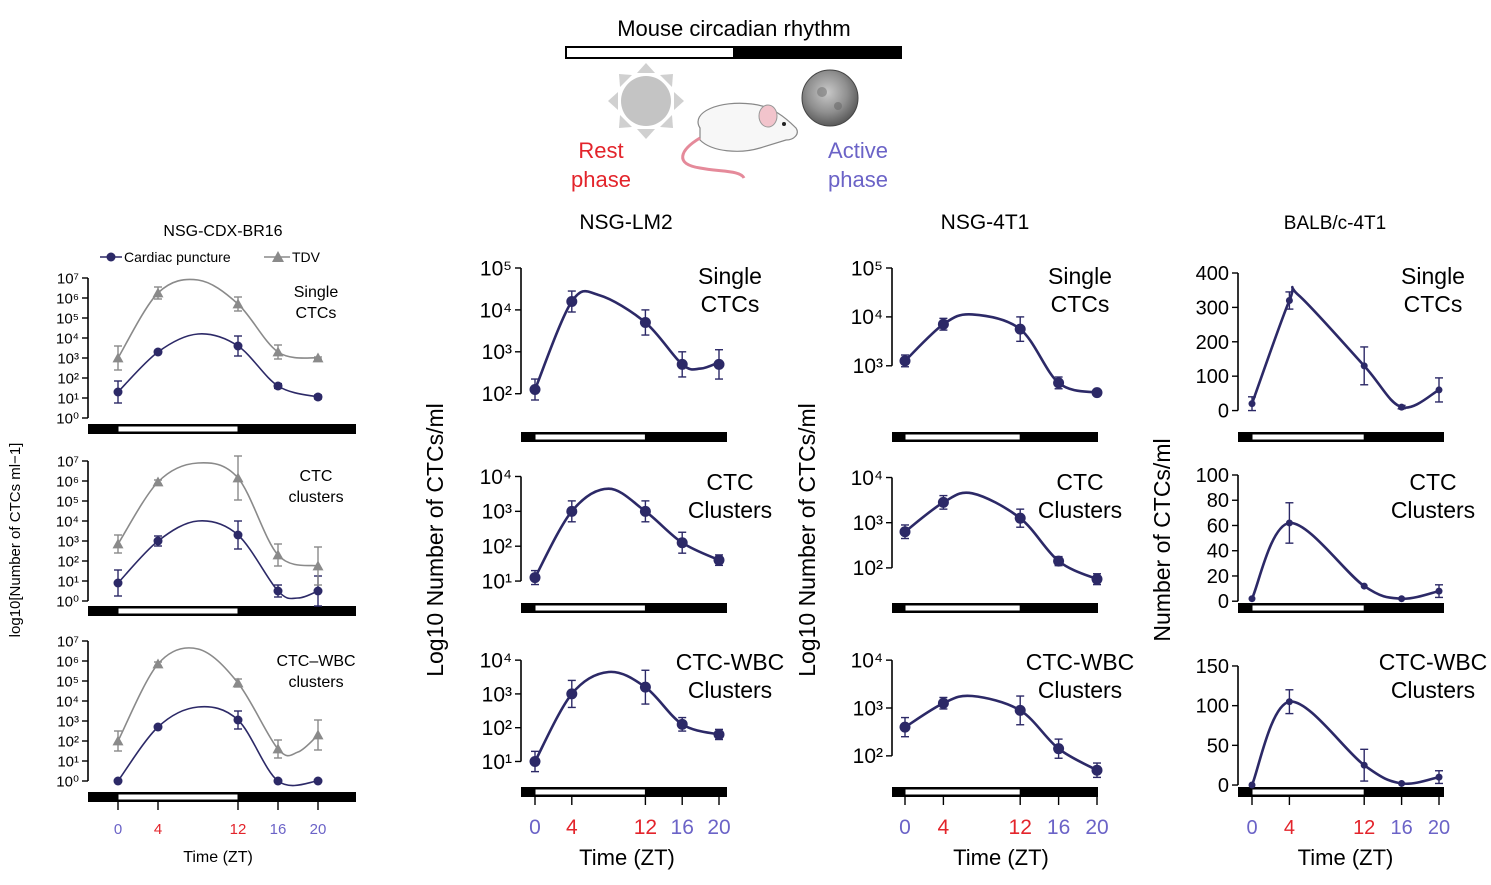  What do you see at coordinates (818, 52) in the screenshot?
I see `night-bar` at bounding box center [818, 52].